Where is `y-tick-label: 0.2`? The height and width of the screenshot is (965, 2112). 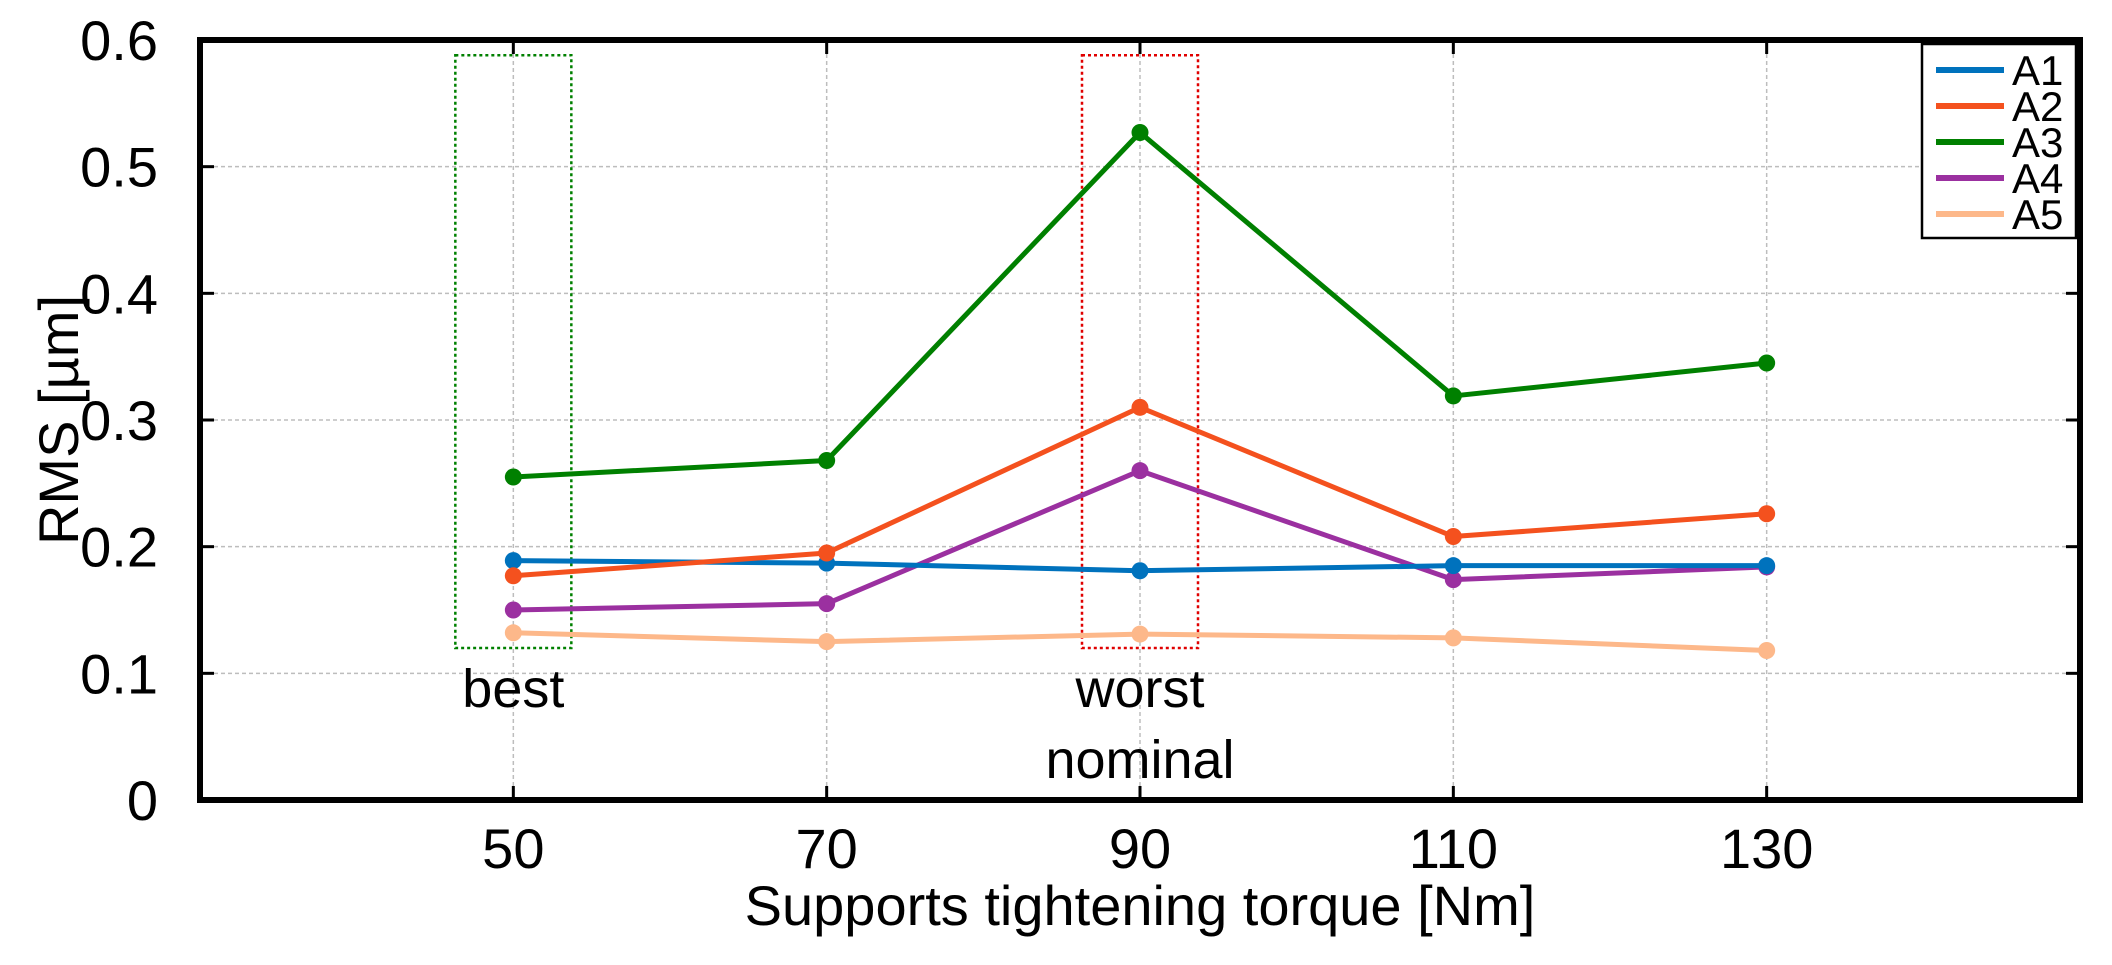
y-tick-label: 0.2 is located at coordinates (119, 547).